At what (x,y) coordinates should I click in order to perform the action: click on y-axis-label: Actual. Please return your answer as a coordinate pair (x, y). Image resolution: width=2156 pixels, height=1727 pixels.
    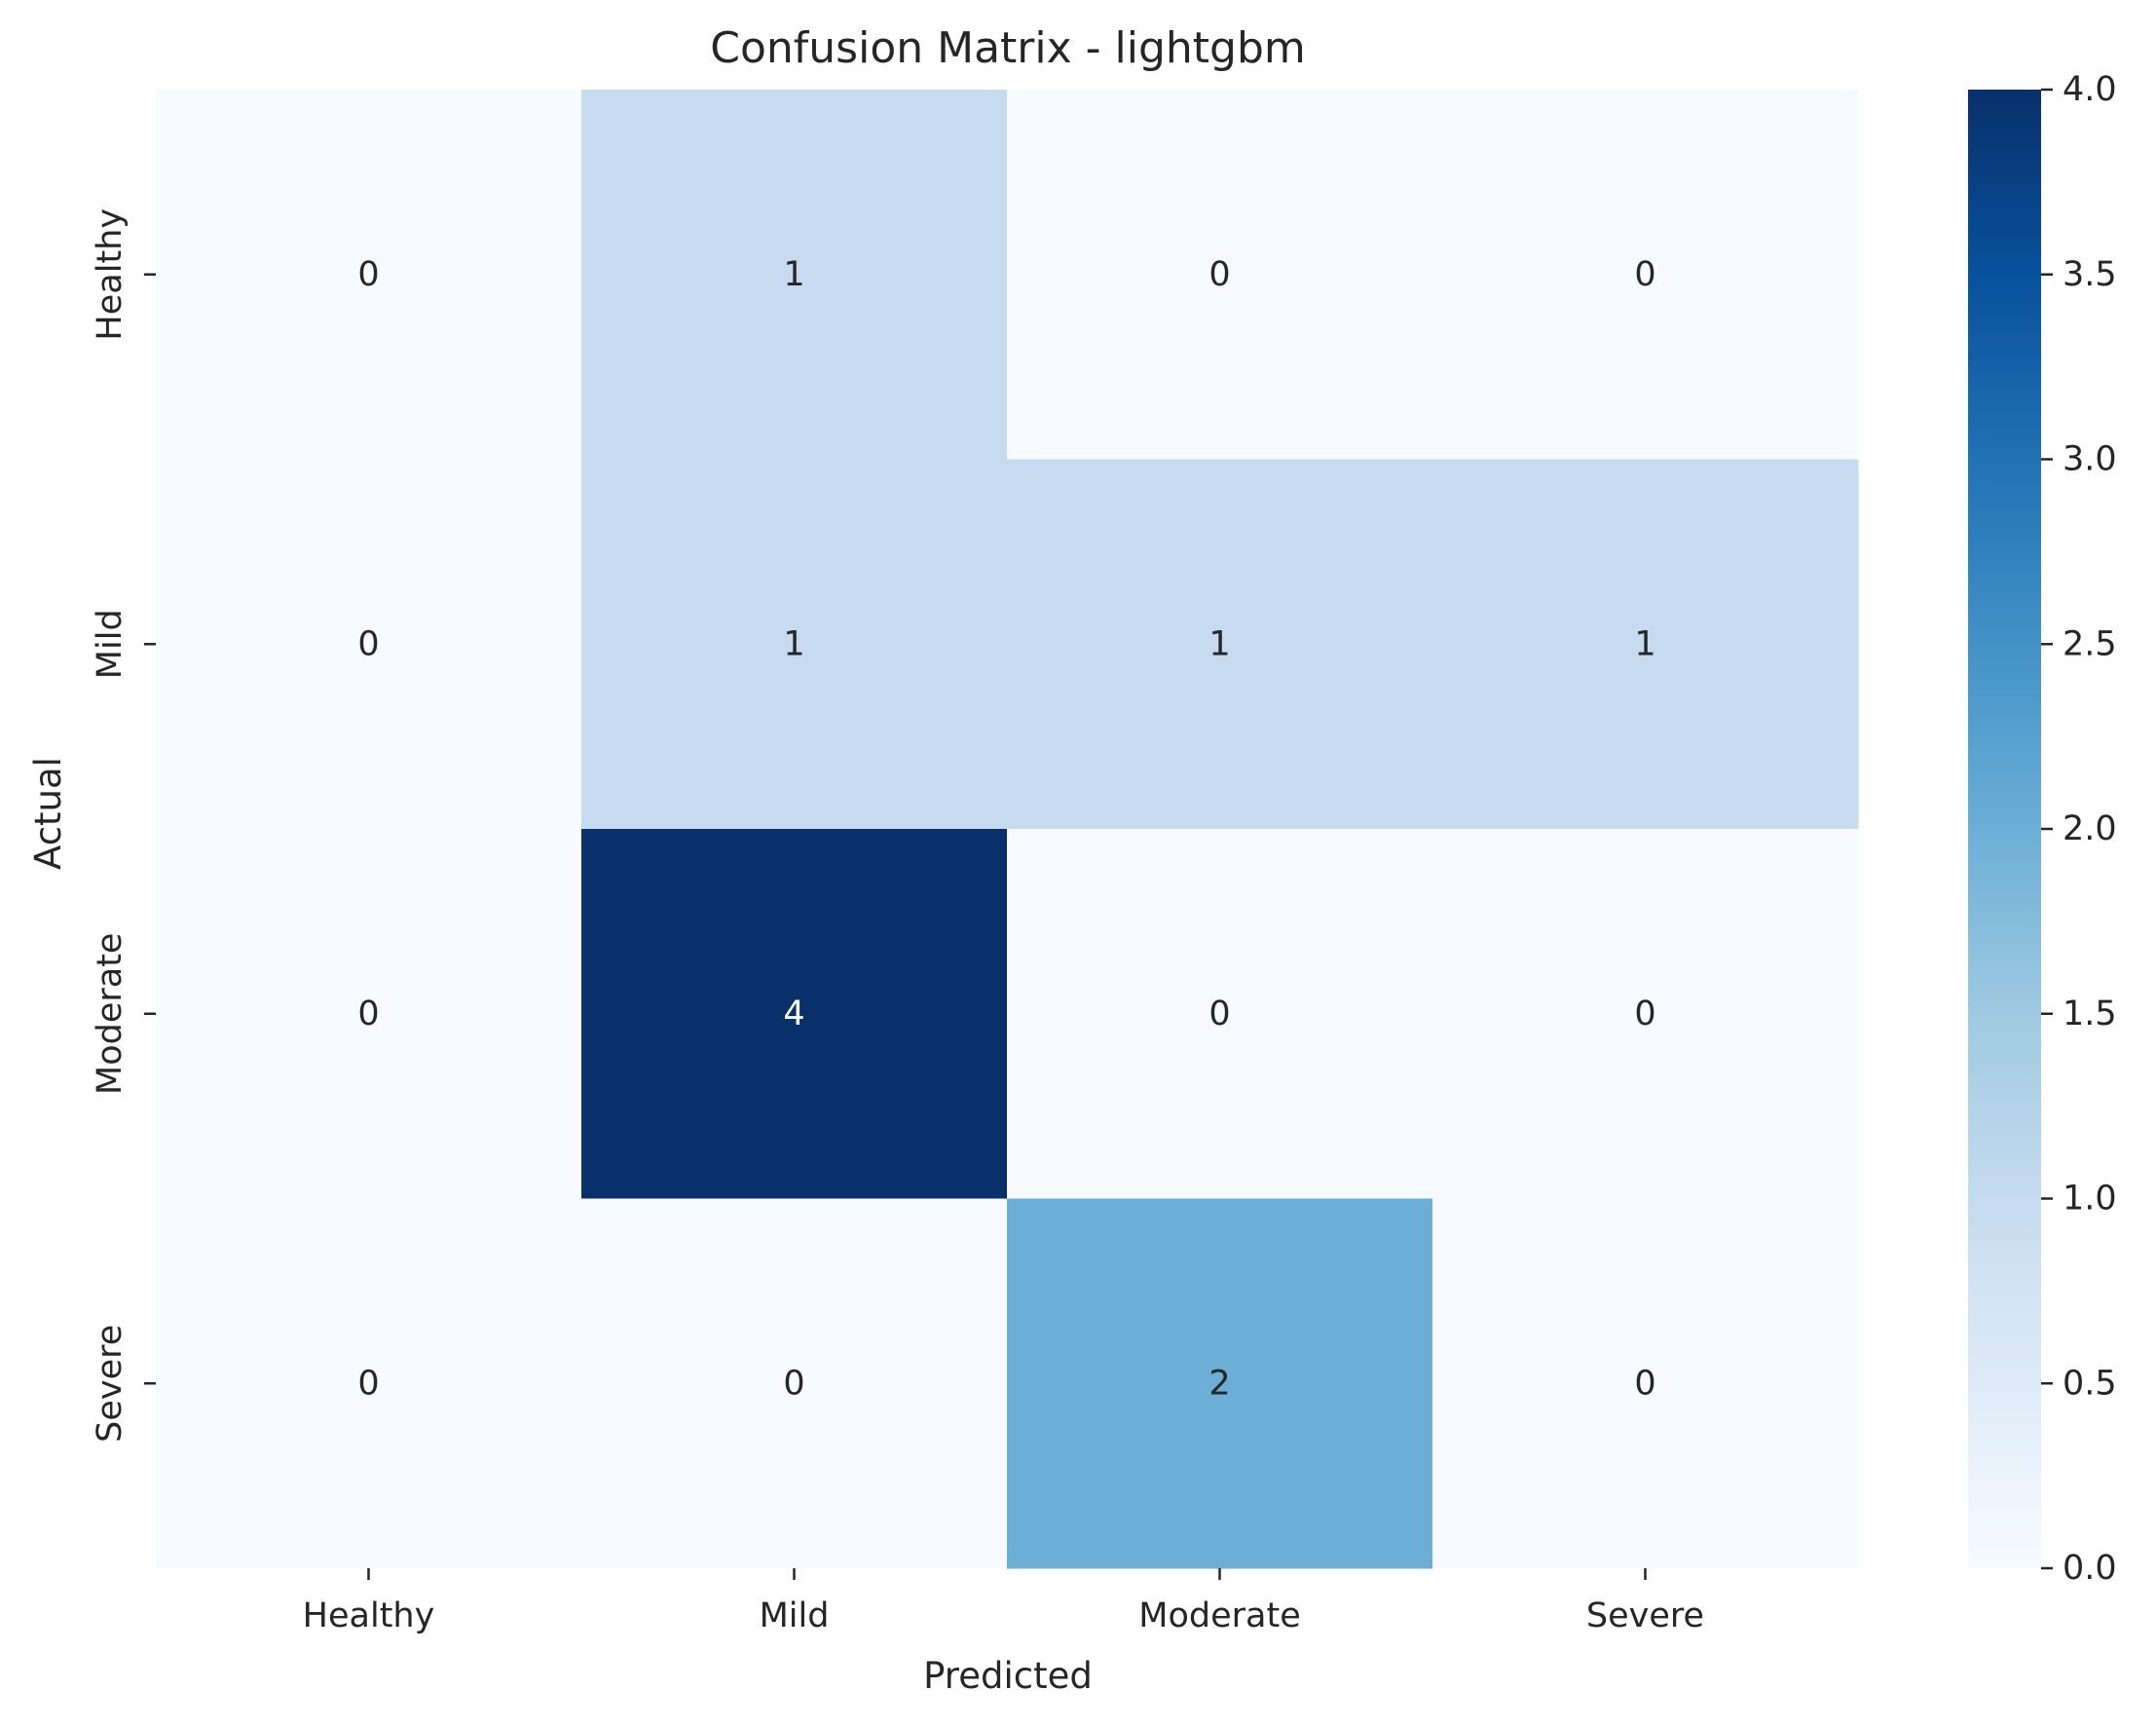
    Looking at the image, I should click on (48, 813).